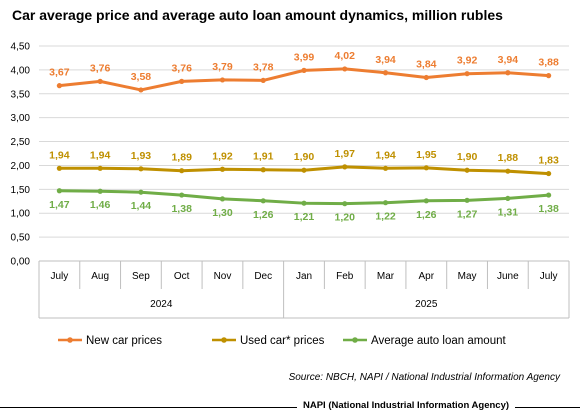 This screenshot has width=580, height=418. I want to click on data-label: 1,89, so click(181, 158).